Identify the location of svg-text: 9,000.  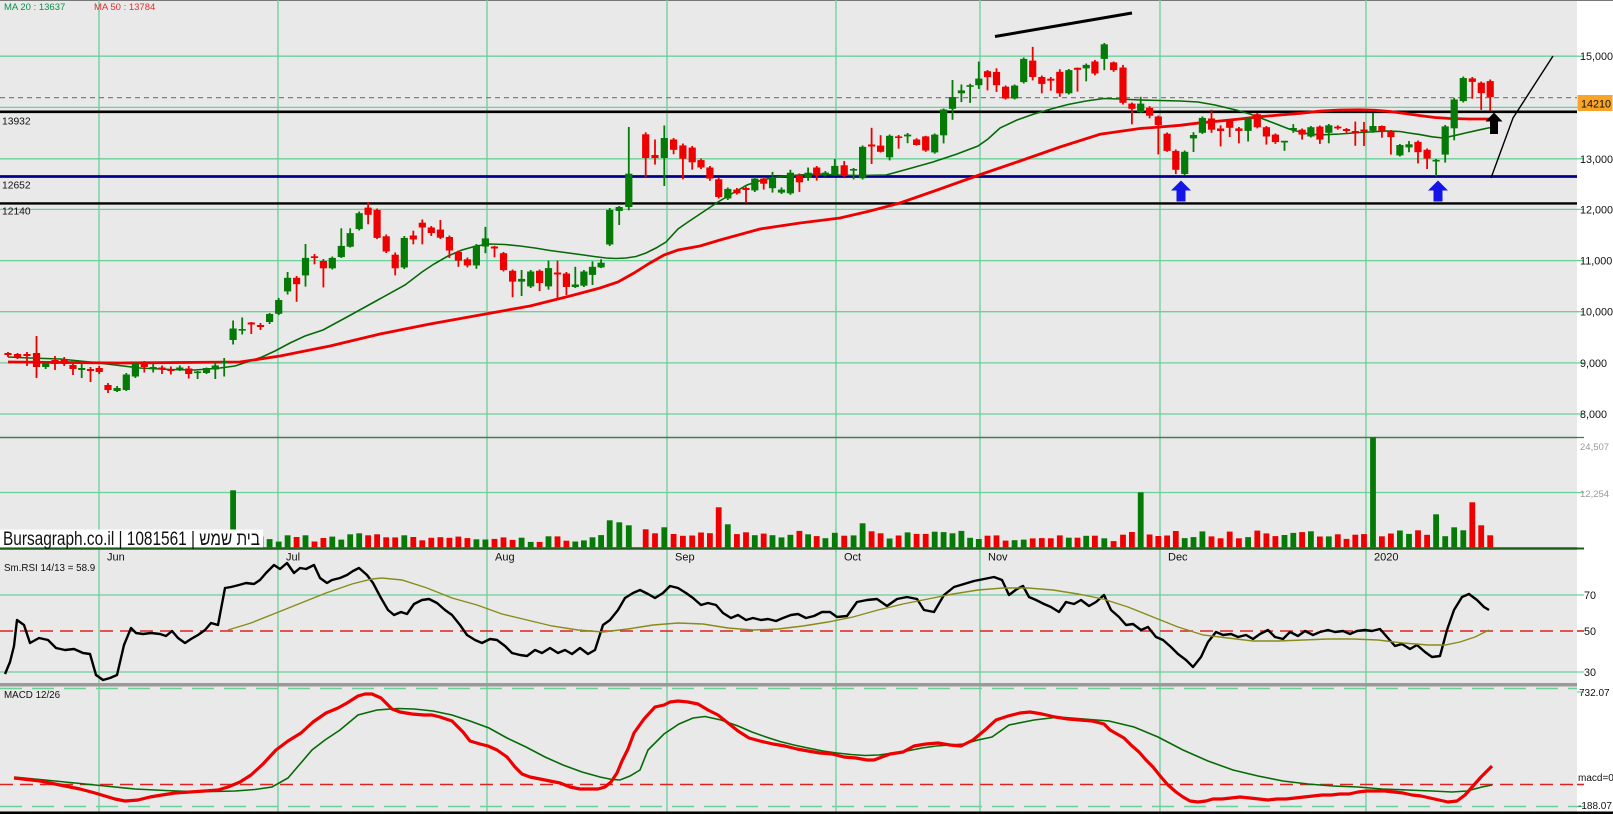
(1593, 364).